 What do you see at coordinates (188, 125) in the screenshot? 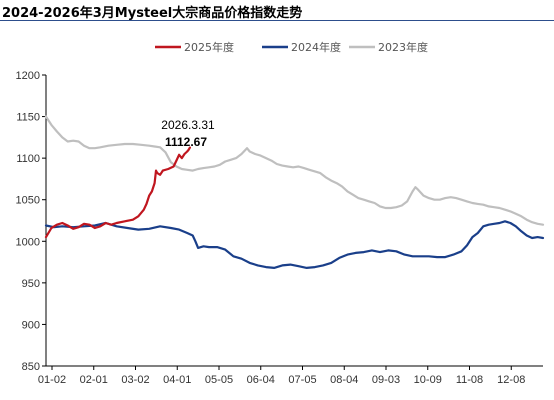
I see `annotation-date: 2026.3.31` at bounding box center [188, 125].